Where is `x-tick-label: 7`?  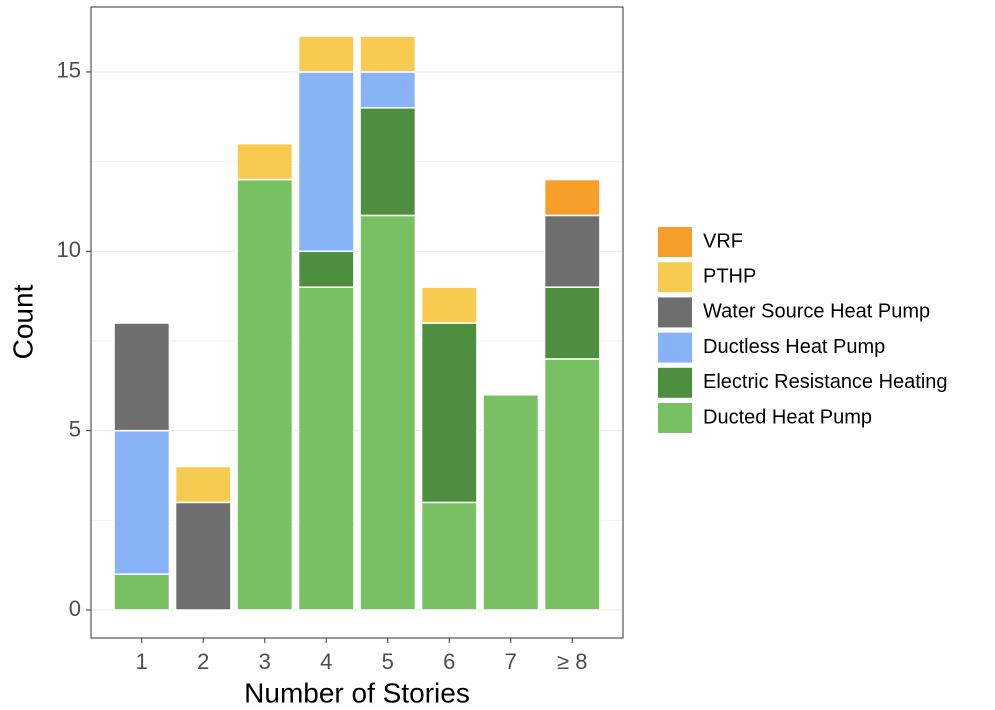
x-tick-label: 7 is located at coordinates (511, 661).